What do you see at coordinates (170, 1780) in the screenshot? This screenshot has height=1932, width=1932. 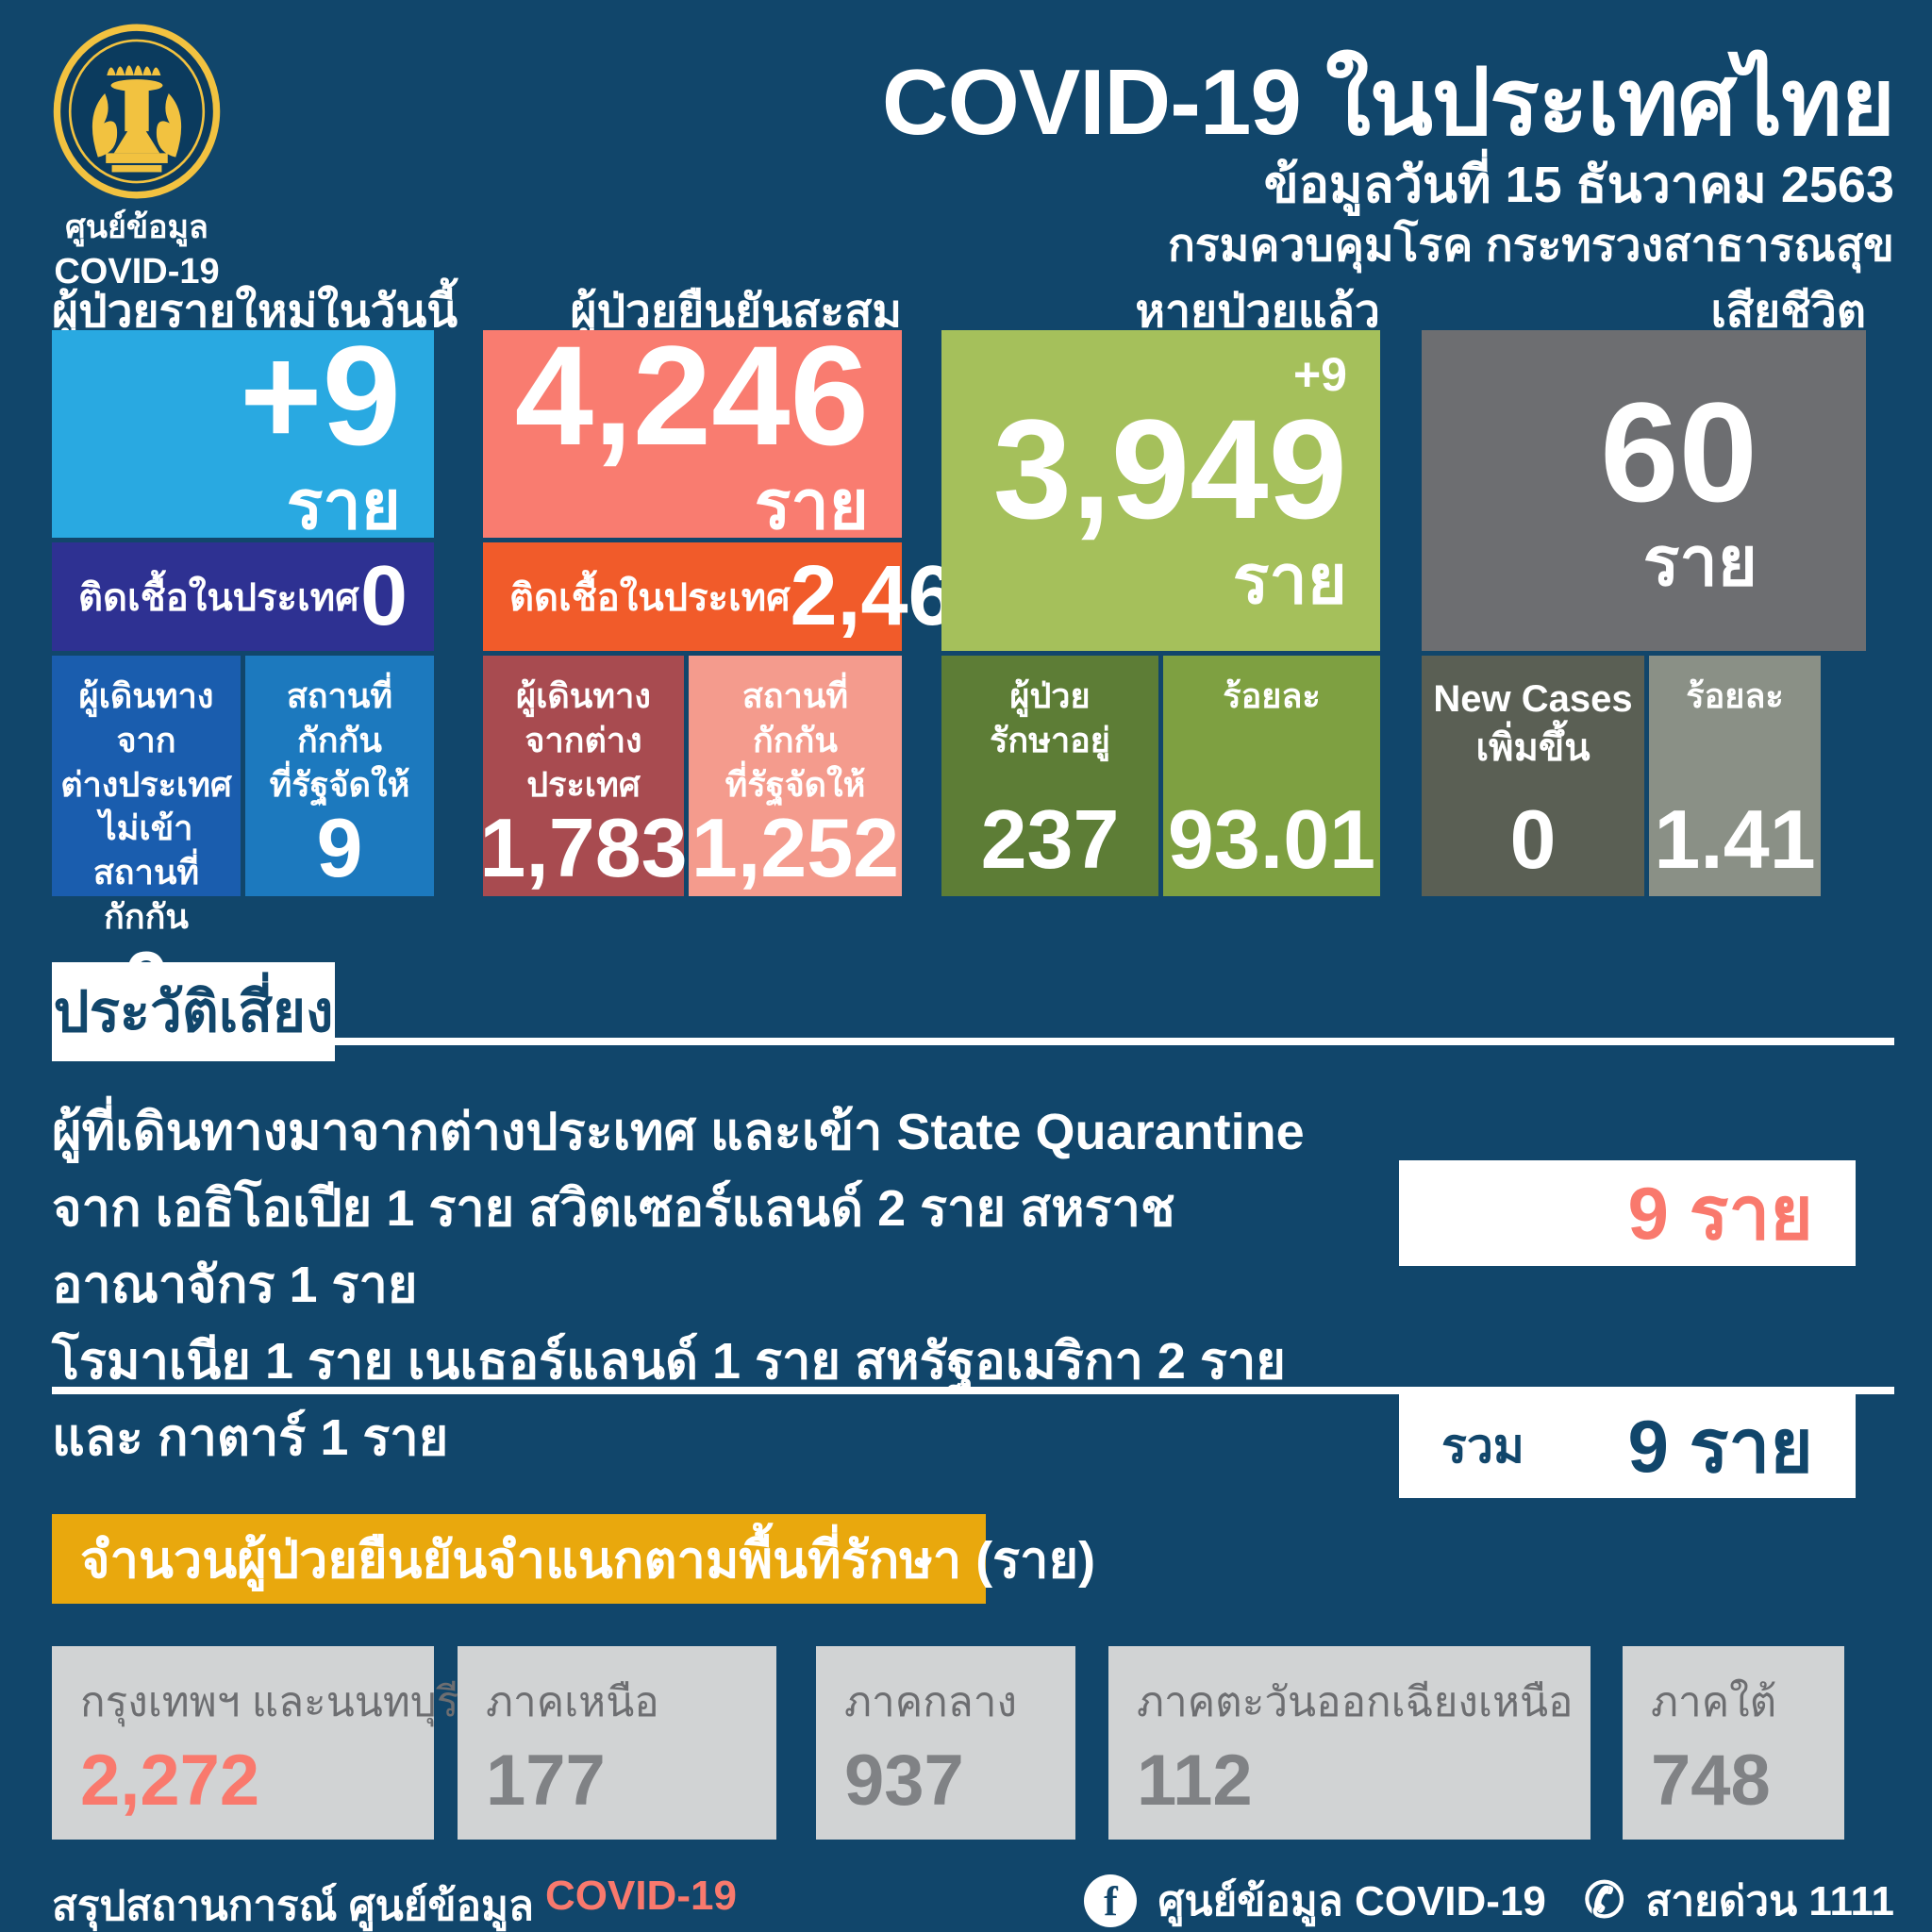 I see `region-value: 2,272` at bounding box center [170, 1780].